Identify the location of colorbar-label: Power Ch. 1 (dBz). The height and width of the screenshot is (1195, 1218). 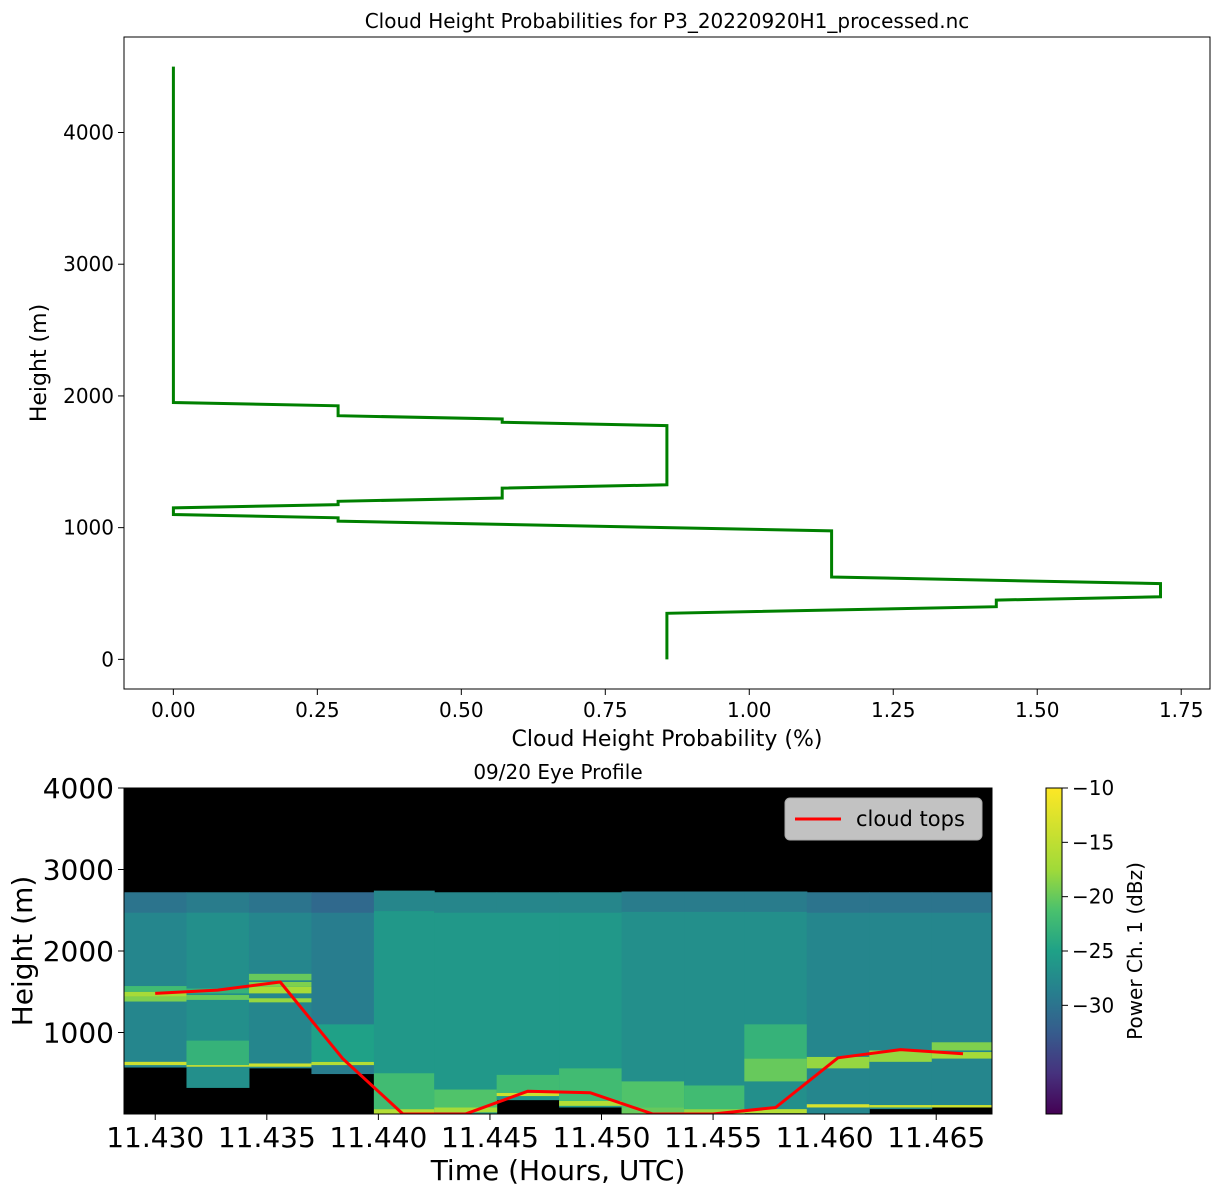
(1135, 951).